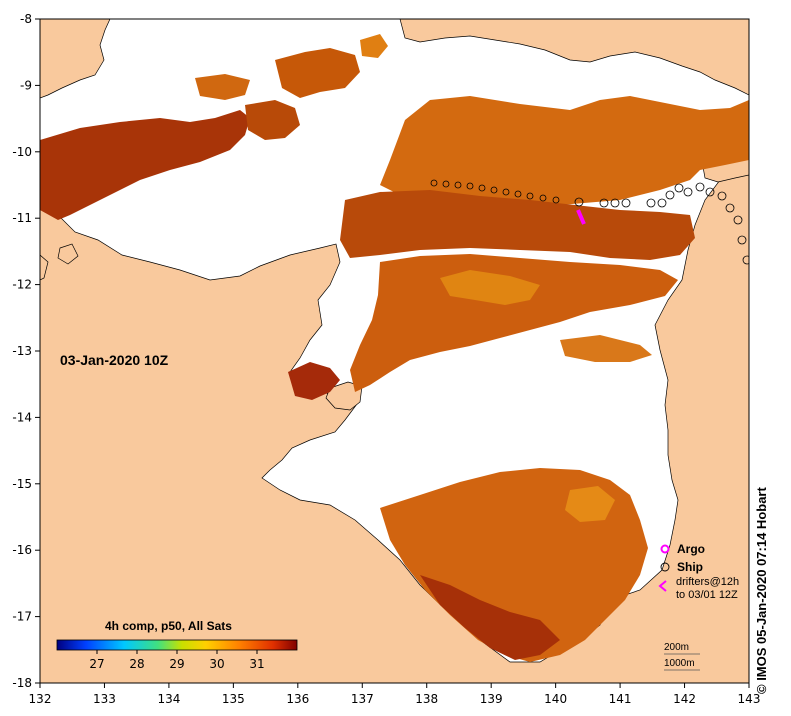 This screenshot has height=716, width=791. I want to click on y-tick-label: -15, so click(22, 484).